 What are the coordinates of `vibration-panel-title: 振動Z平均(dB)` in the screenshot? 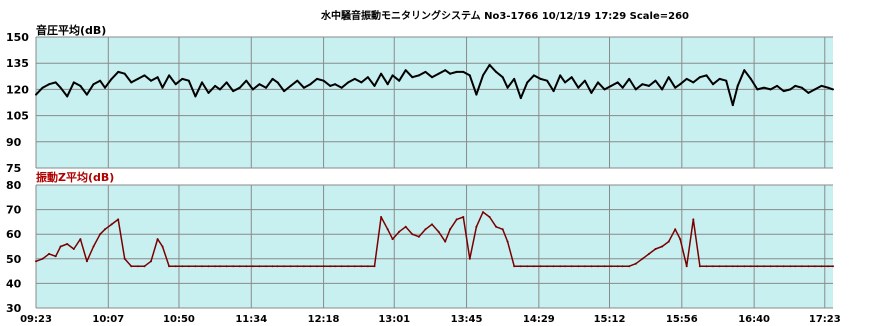 It's located at (75, 177).